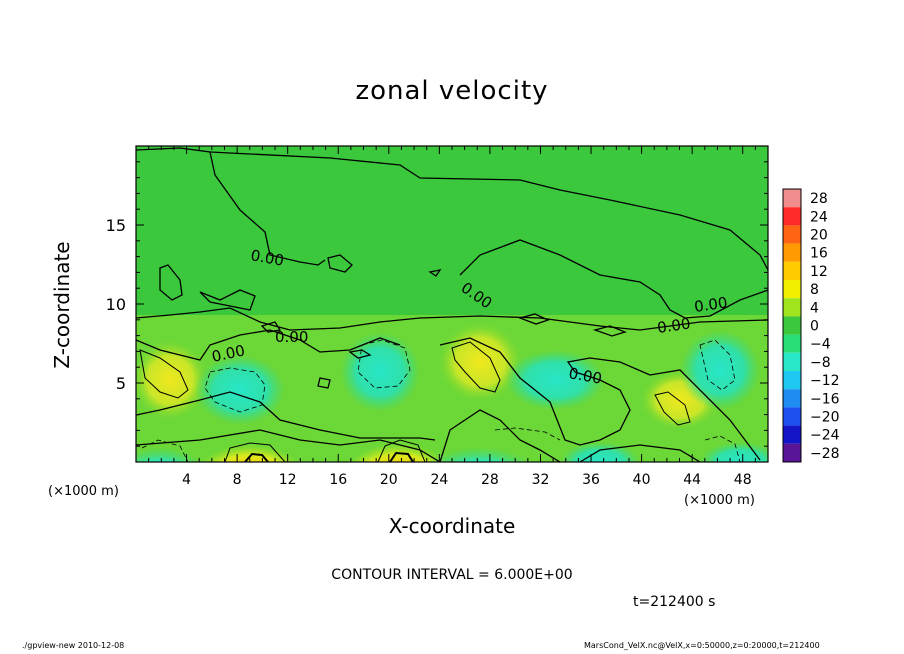 The width and height of the screenshot is (904, 654). Describe the element at coordinates (820, 345) in the screenshot. I see `colorbar-label: −4` at that location.